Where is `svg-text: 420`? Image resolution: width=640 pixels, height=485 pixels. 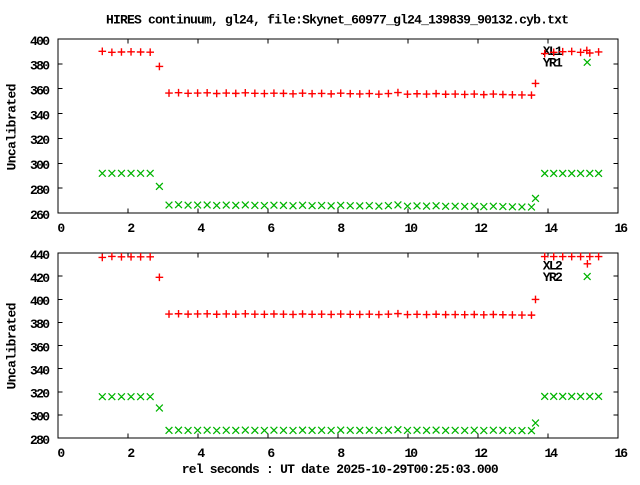 svg-text: 420 is located at coordinates (40, 278).